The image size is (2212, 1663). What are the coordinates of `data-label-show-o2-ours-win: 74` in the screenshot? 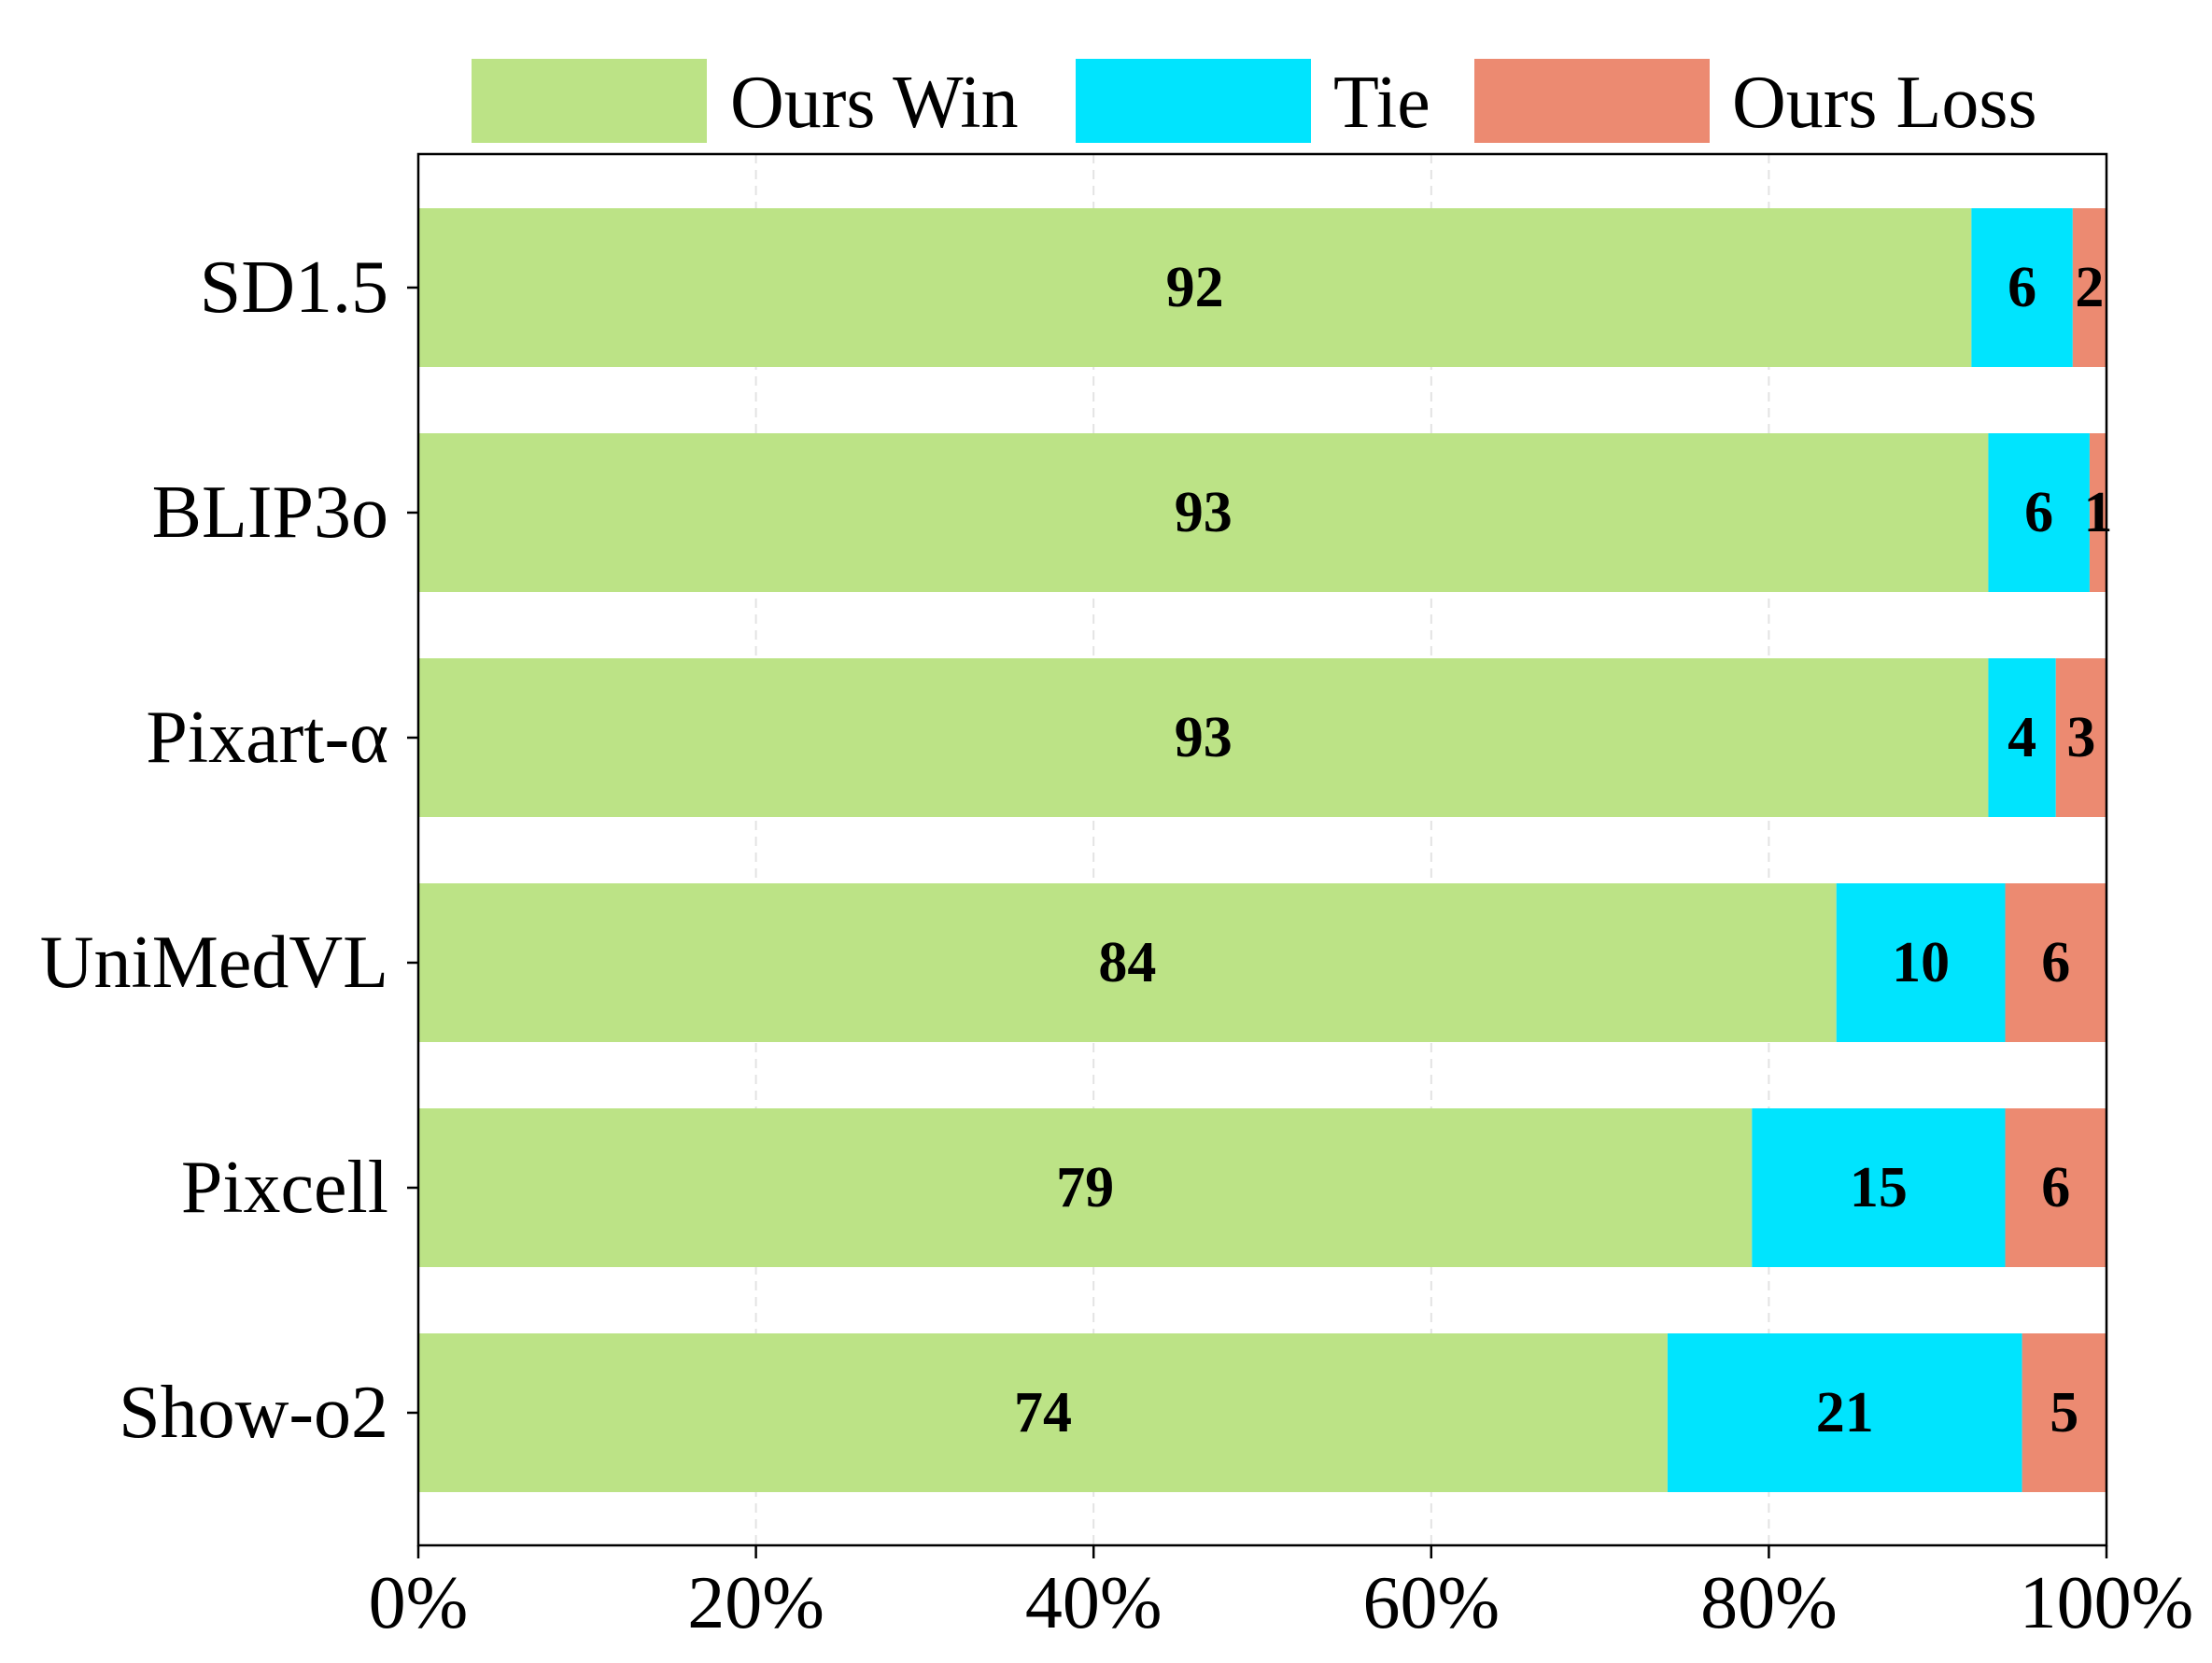 It's located at (1043, 1413).